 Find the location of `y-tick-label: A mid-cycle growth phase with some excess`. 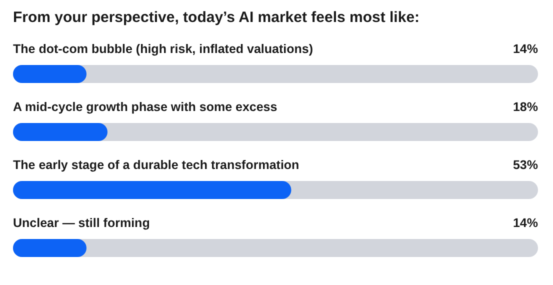

y-tick-label: A mid-cycle growth phase with some excess is located at coordinates (145, 107).